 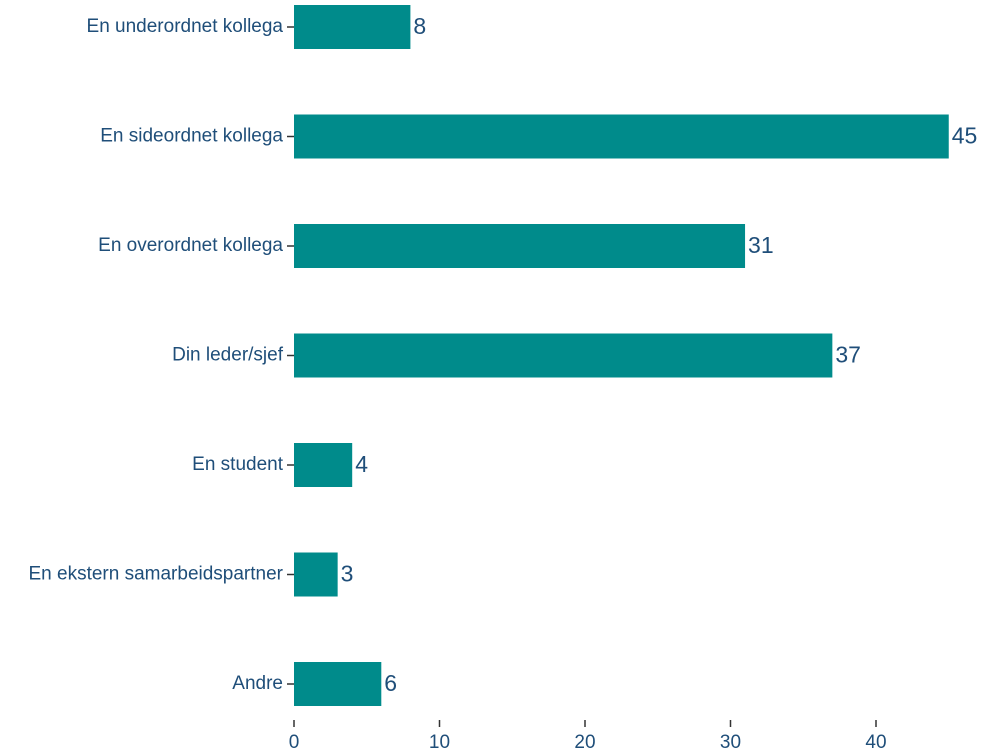 What do you see at coordinates (965, 136) in the screenshot?
I see `value-label: 45` at bounding box center [965, 136].